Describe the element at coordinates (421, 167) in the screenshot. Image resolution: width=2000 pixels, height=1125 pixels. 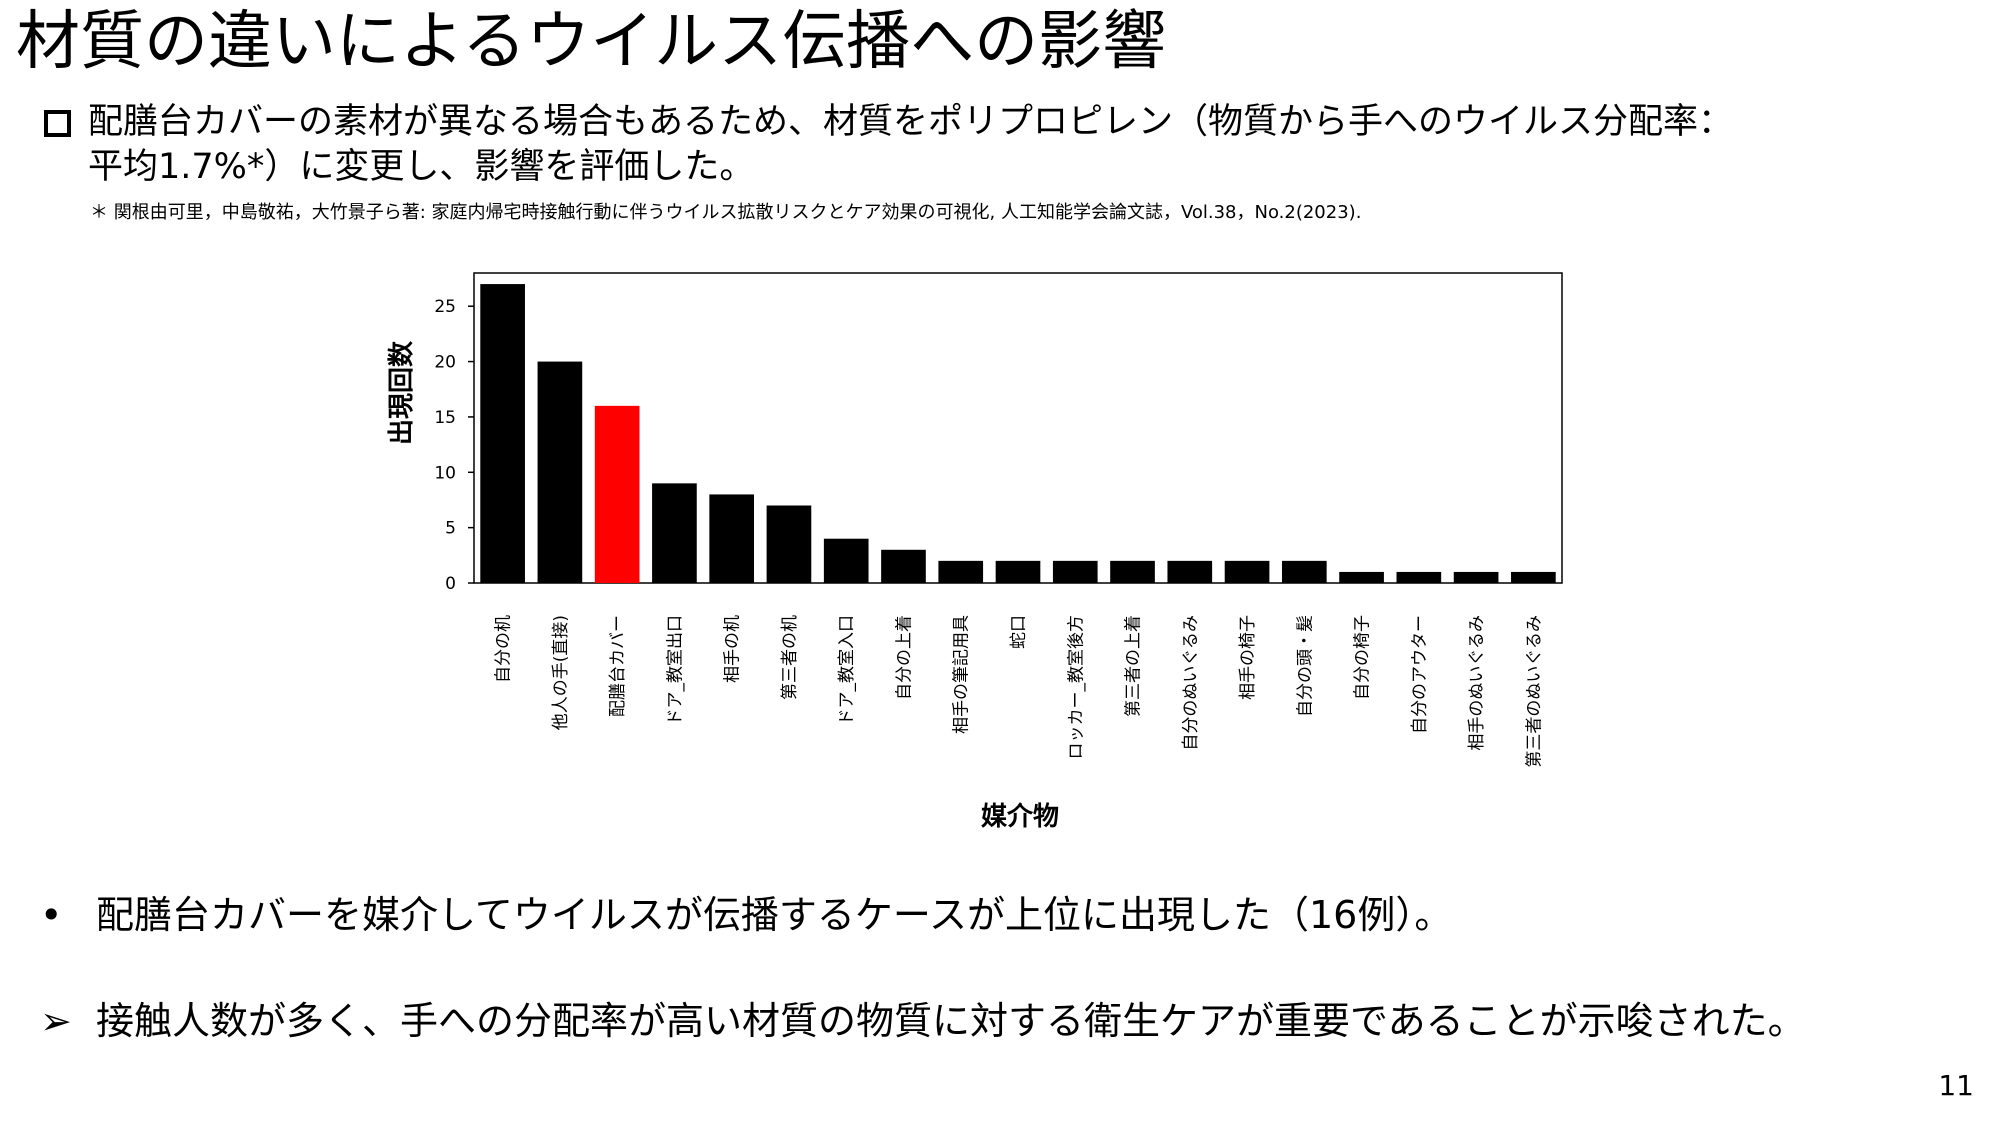
I see `intro-line-2: 平均1.7%*）に変更し、影響を評価した。` at that location.